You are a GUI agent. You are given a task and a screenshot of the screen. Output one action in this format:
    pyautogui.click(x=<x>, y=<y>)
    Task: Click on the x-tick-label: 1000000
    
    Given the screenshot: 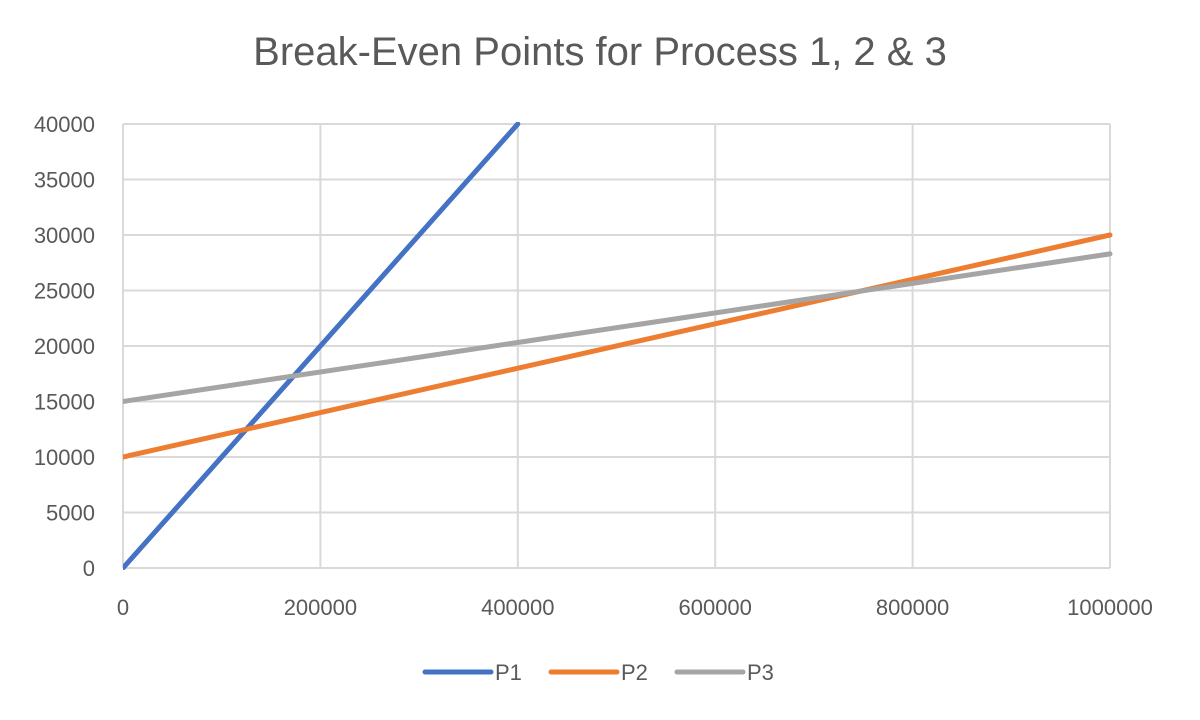 What is the action you would take?
    pyautogui.click(x=1110, y=607)
    